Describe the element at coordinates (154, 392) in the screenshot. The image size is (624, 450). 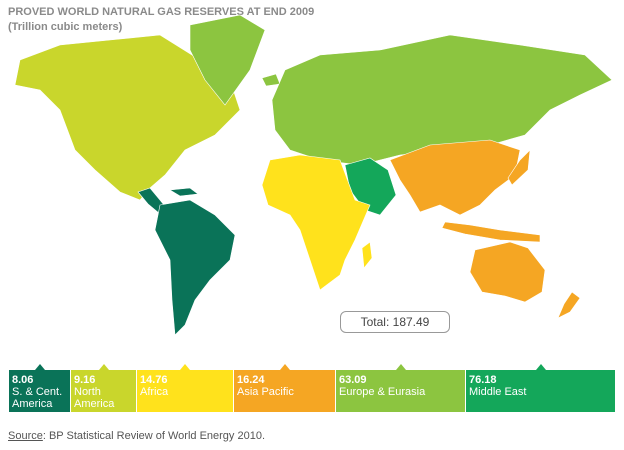
I see `legend-label: Africa` at that location.